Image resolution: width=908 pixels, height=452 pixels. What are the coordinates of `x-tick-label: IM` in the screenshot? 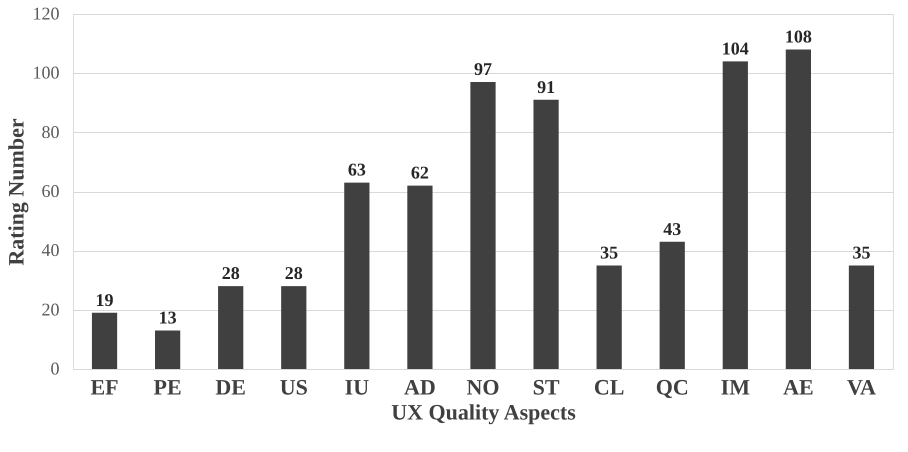 It's located at (735, 387).